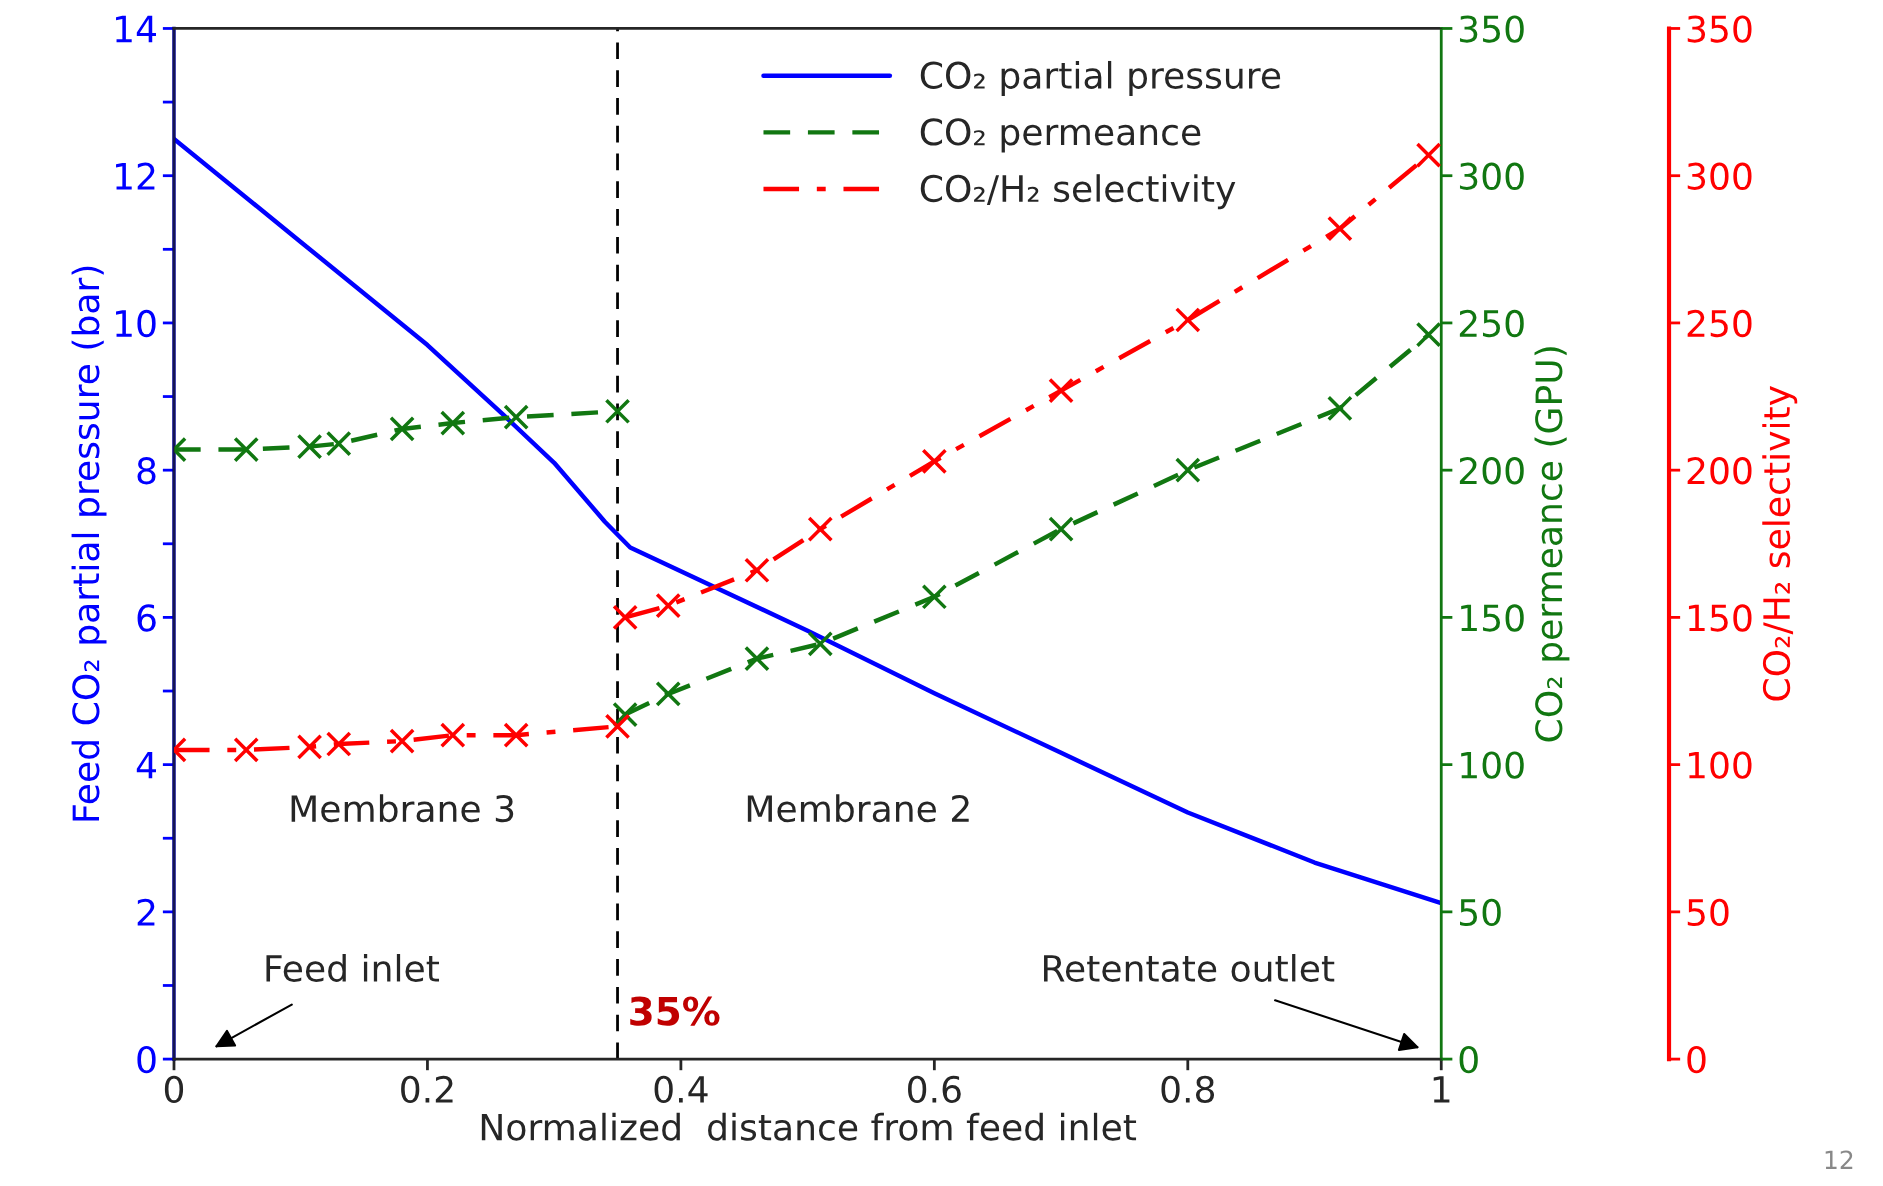 This screenshot has height=1186, width=1883. Describe the element at coordinates (681, 1089) in the screenshot. I see `x-tick-label: 0.4` at that location.